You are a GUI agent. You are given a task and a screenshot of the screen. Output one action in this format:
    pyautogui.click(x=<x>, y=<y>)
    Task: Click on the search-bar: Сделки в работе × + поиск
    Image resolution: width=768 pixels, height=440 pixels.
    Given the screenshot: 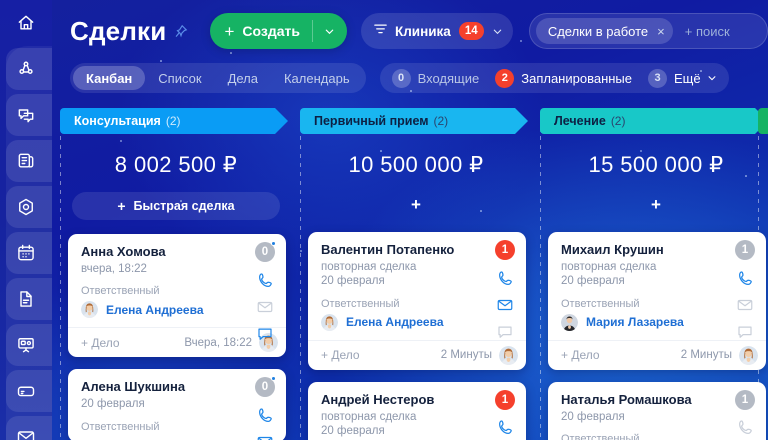 What is the action you would take?
    pyautogui.click(x=648, y=31)
    